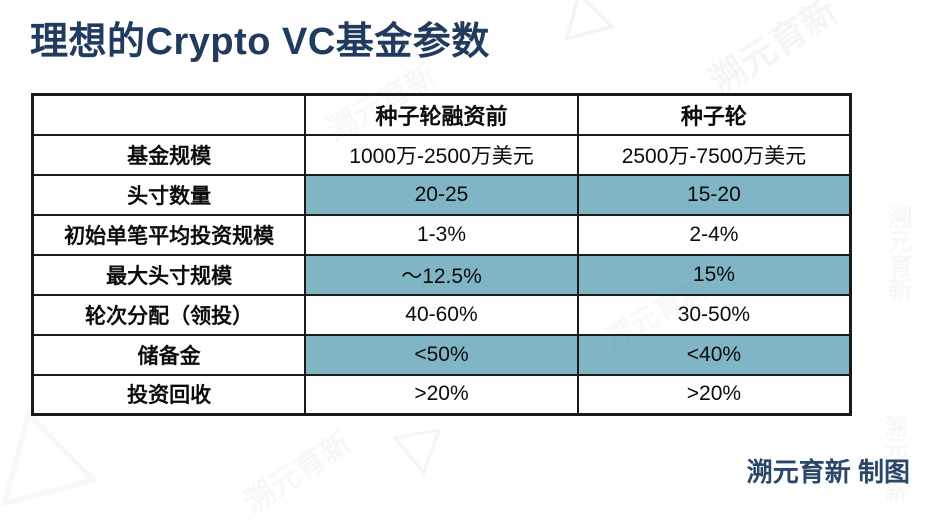 Image resolution: width=940 pixels, height=526 pixels. I want to click on table-row-position-count: 头寸数量 20-25 15-20, so click(441, 194).